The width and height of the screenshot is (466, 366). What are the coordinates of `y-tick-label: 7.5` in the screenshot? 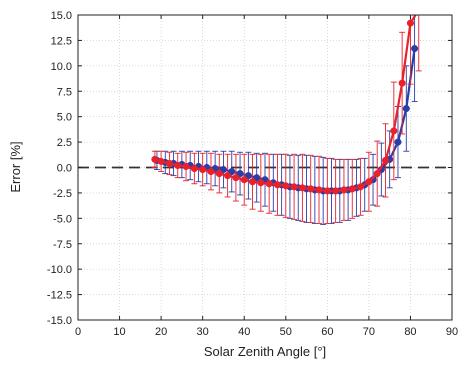 It's located at (64, 92).